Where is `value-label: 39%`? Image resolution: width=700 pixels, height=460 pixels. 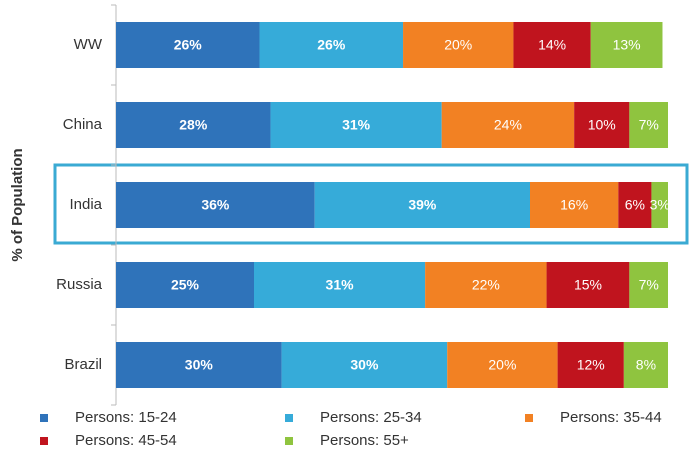 value-label: 39% is located at coordinates (422, 205).